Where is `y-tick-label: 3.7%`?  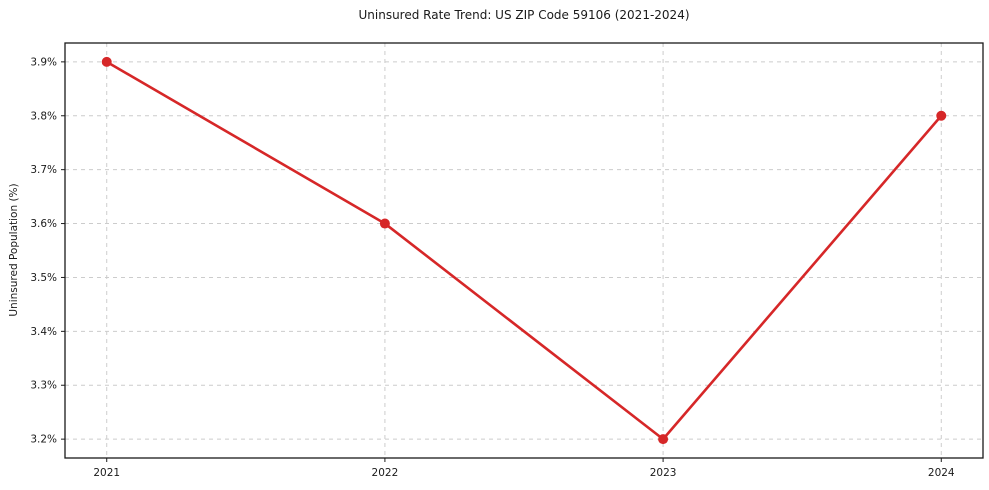 y-tick-label: 3.7% is located at coordinates (43, 170).